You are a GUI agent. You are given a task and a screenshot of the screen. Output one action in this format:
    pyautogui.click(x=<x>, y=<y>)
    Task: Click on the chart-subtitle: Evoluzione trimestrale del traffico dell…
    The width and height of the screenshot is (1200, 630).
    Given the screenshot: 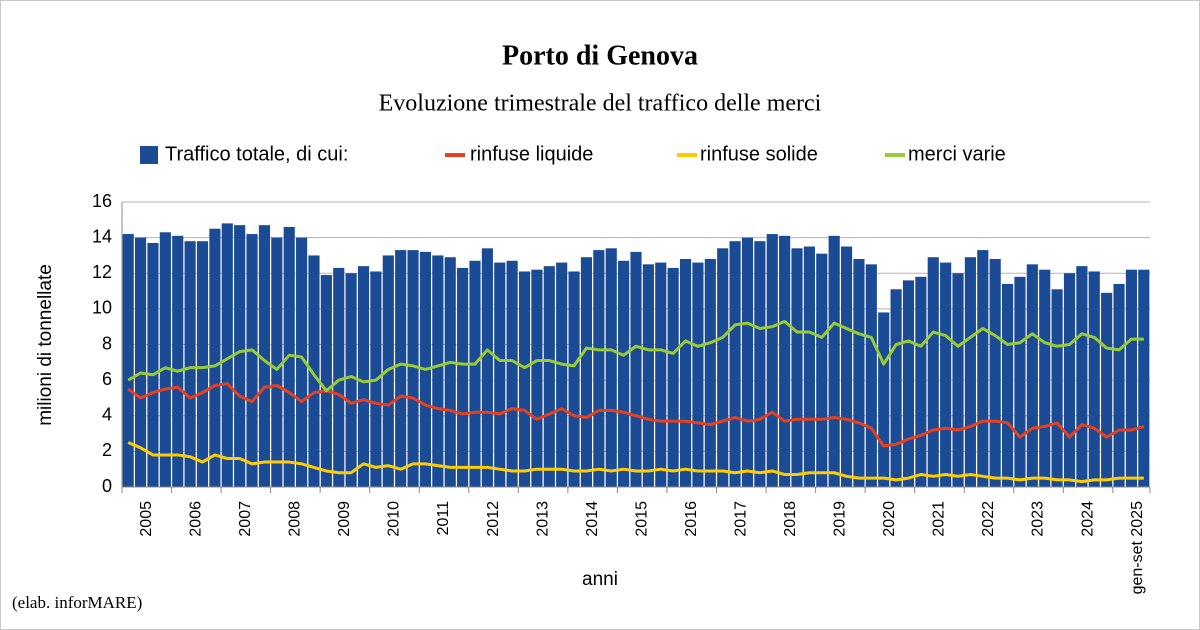 What is the action you would take?
    pyautogui.click(x=600, y=104)
    